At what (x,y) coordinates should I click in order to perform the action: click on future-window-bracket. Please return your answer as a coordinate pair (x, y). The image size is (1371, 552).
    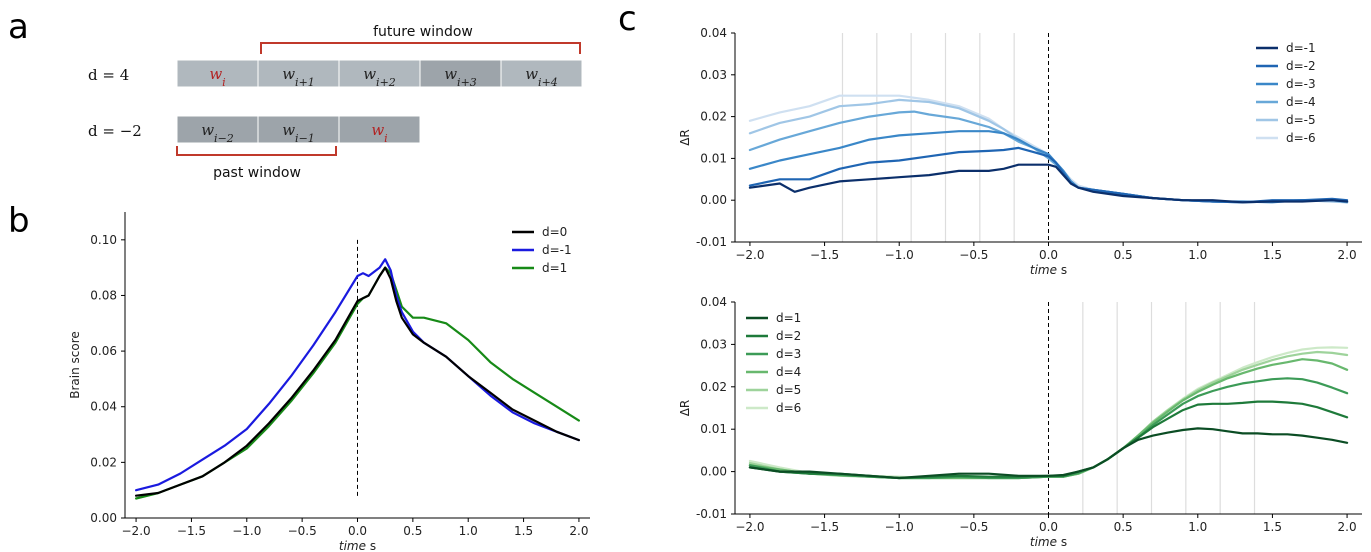
    Looking at the image, I should click on (420, 48).